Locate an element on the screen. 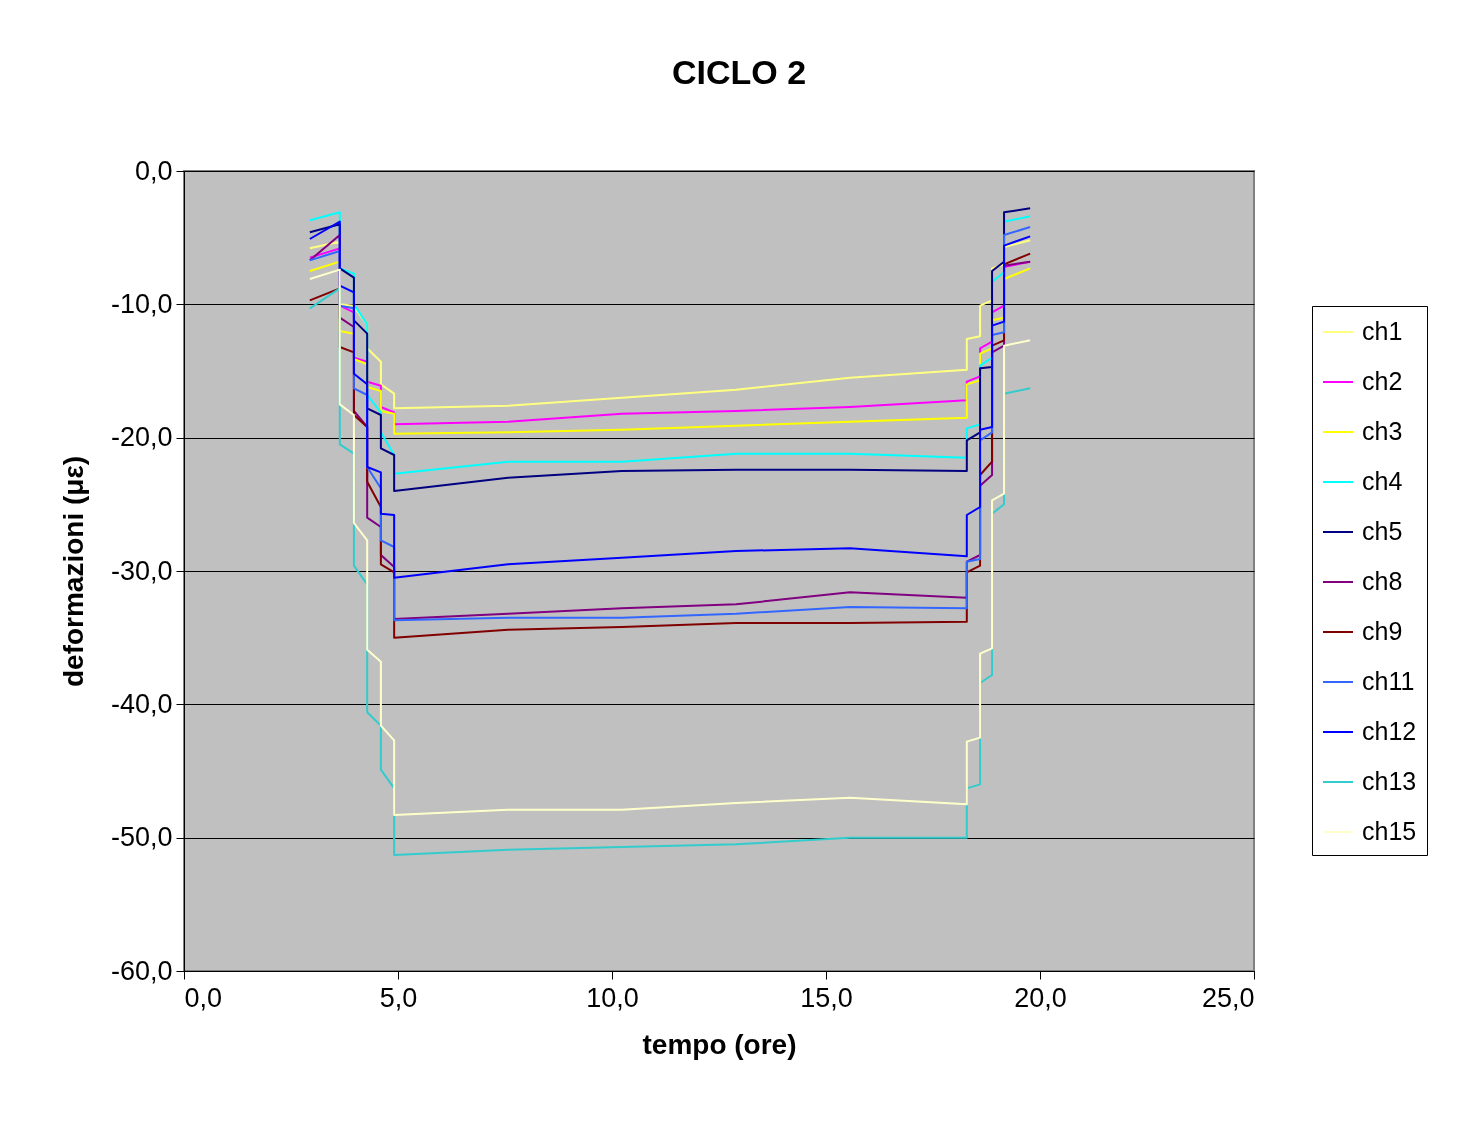 The width and height of the screenshot is (1477, 1136). legend-label: ch9 is located at coordinates (1382, 631).